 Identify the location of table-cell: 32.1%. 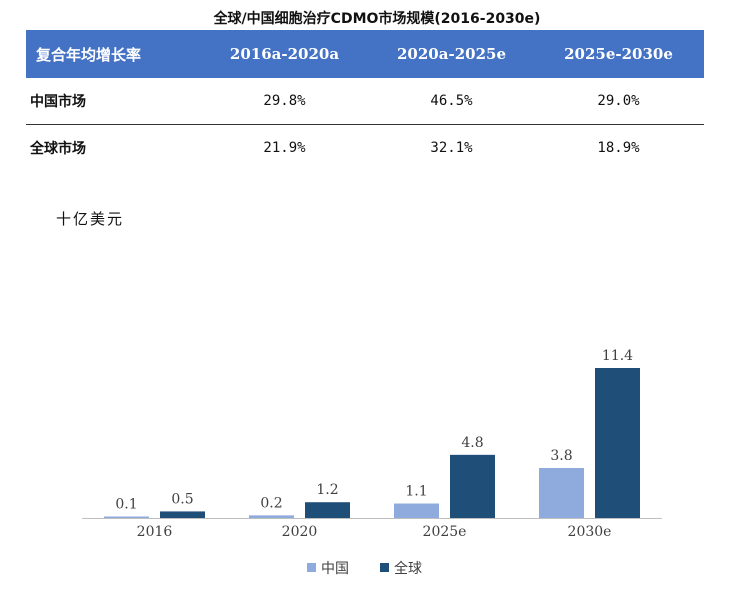
(451, 148).